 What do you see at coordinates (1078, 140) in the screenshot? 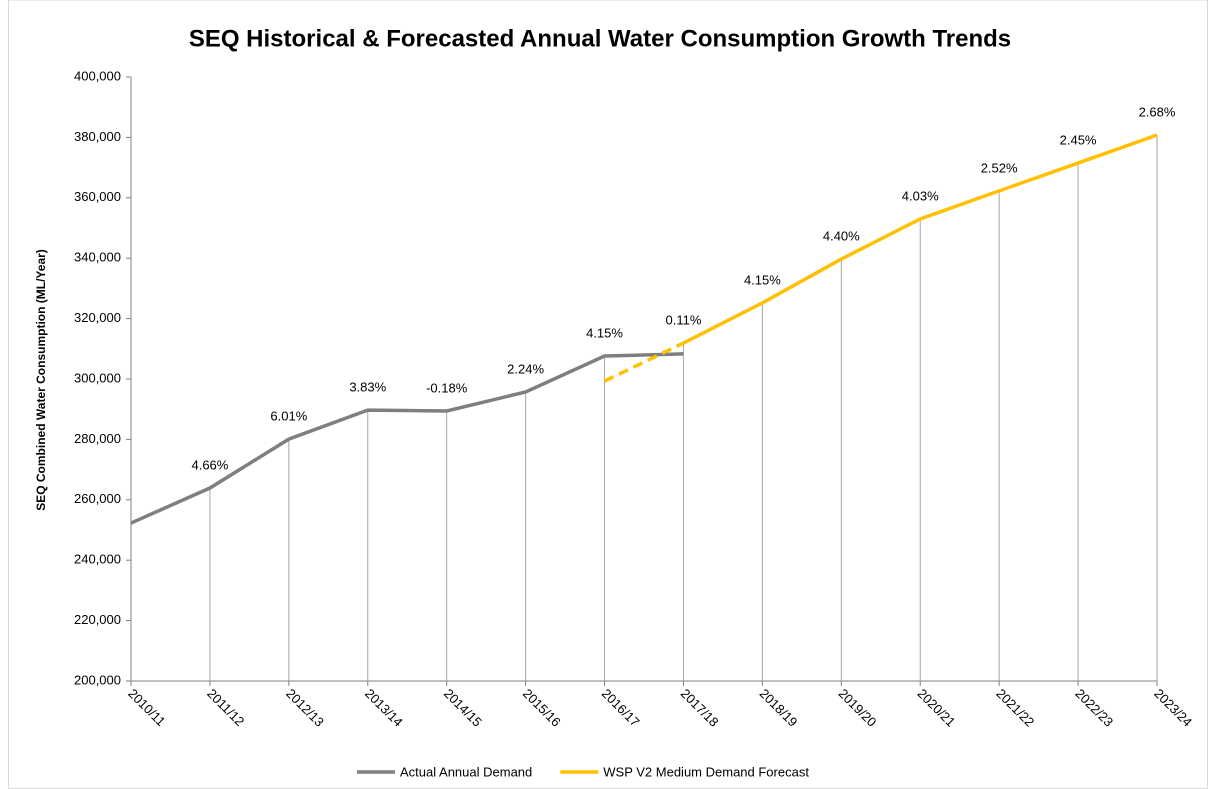
I see `growth-label: 2.45%` at bounding box center [1078, 140].